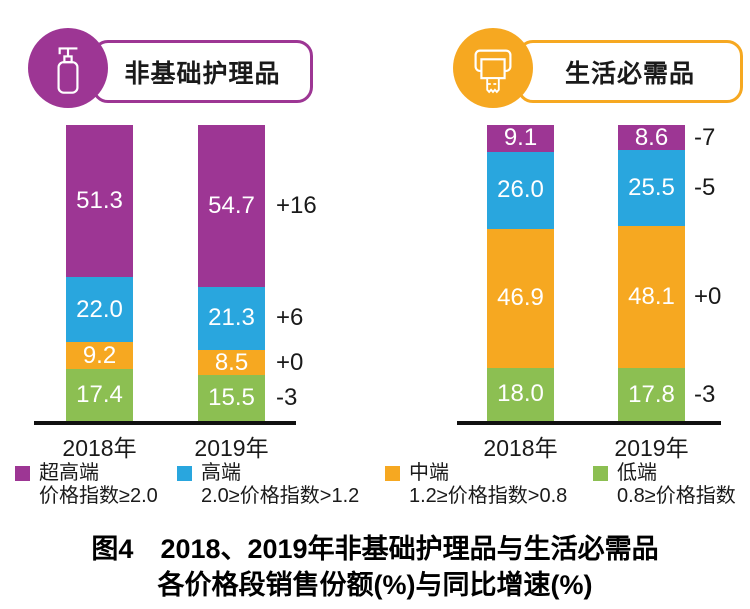 This screenshot has width=750, height=609. I want to click on bar-segment-中端: 46.9, so click(520, 298).